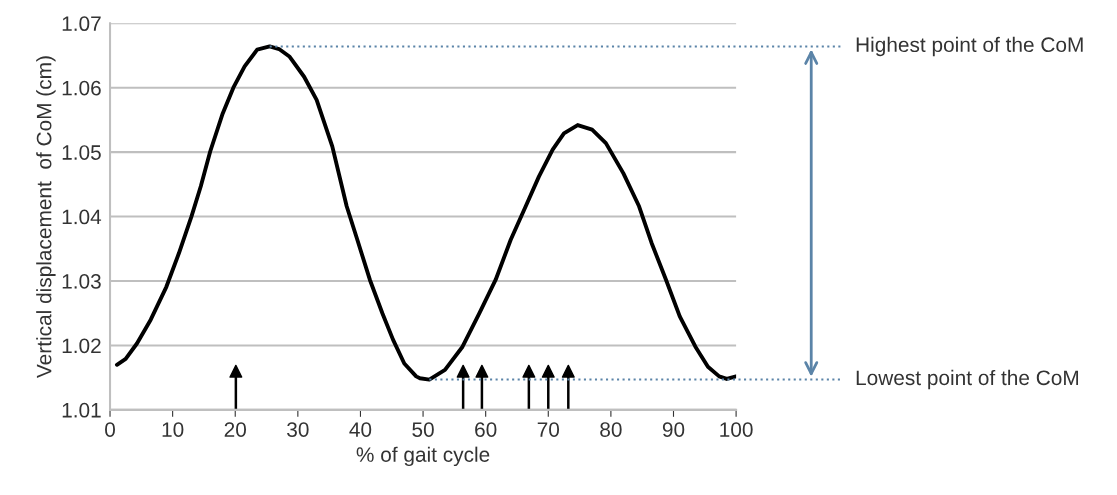 The width and height of the screenshot is (1117, 495). What do you see at coordinates (673, 429) in the screenshot?
I see `x-tick-label: 90` at bounding box center [673, 429].